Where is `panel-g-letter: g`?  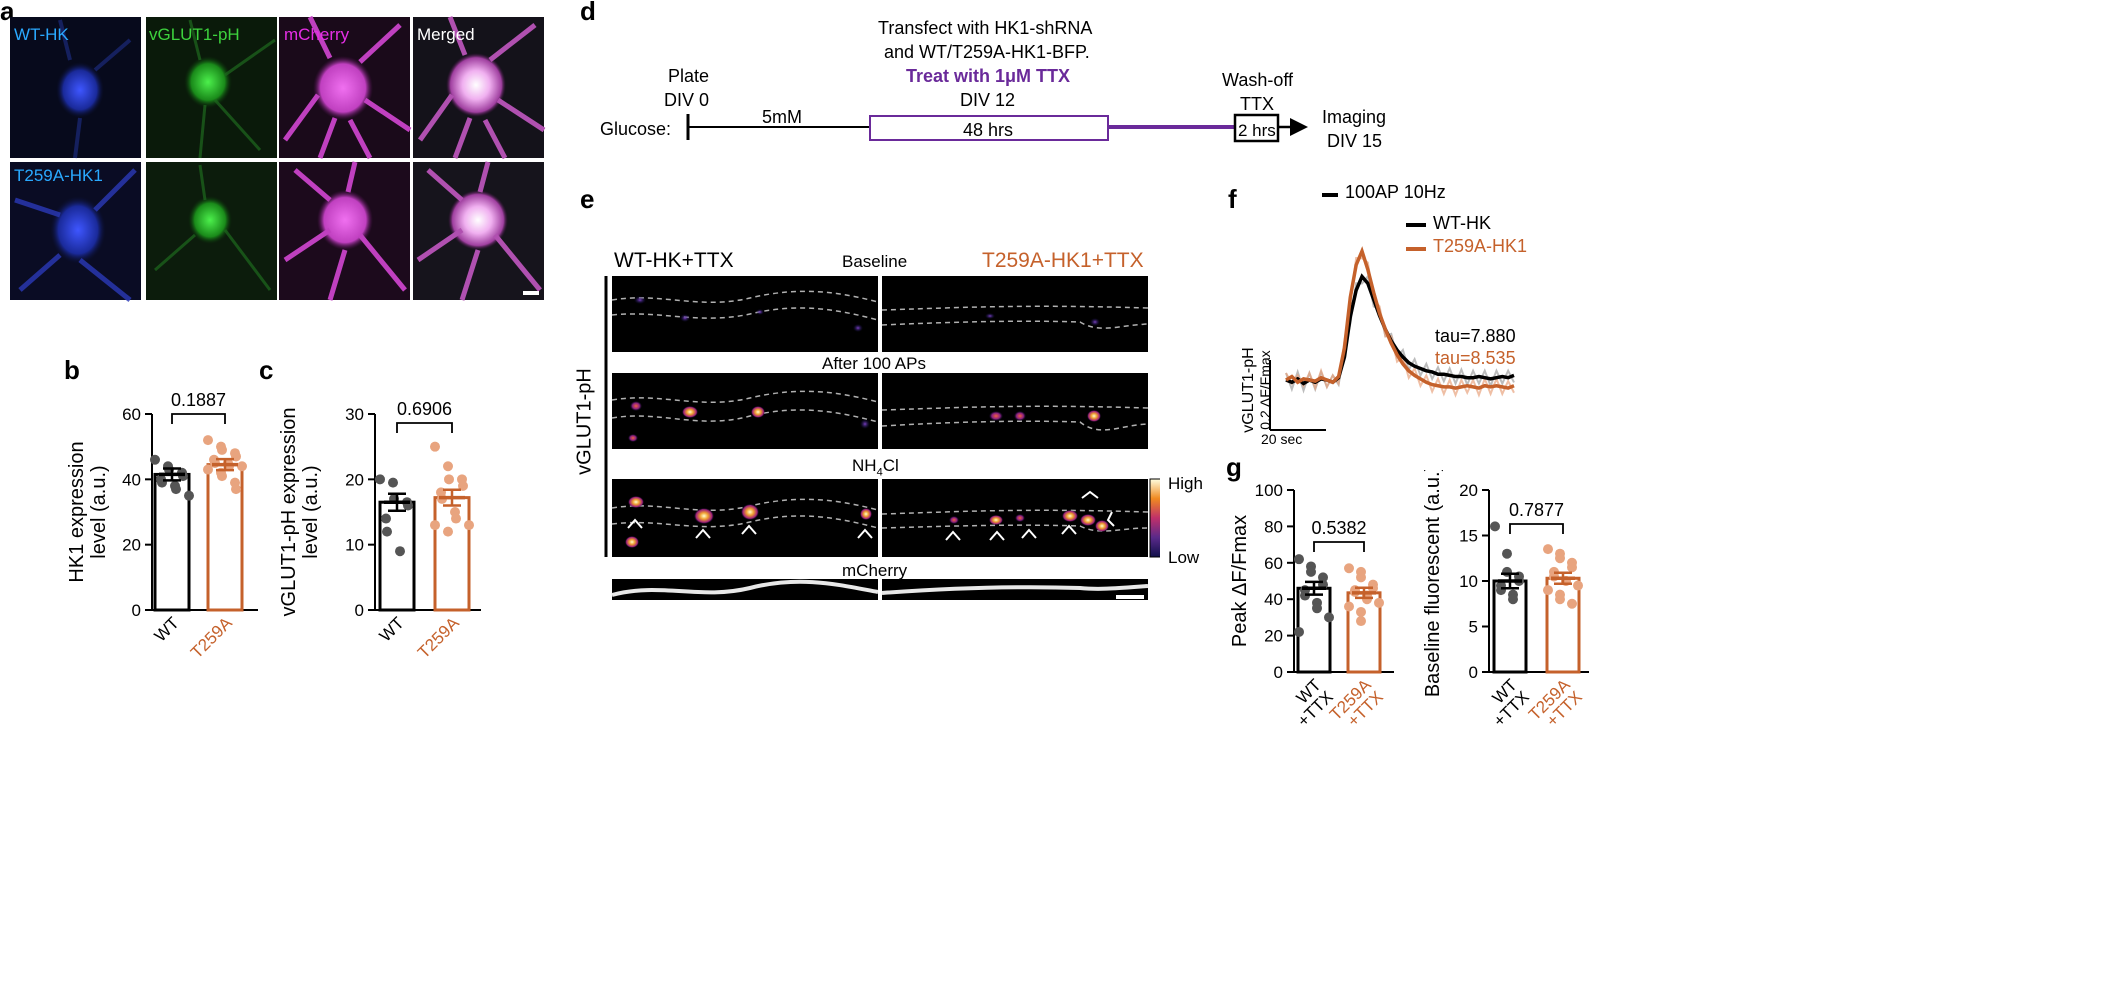
panel-g-letter: g is located at coordinates (1234, 467).